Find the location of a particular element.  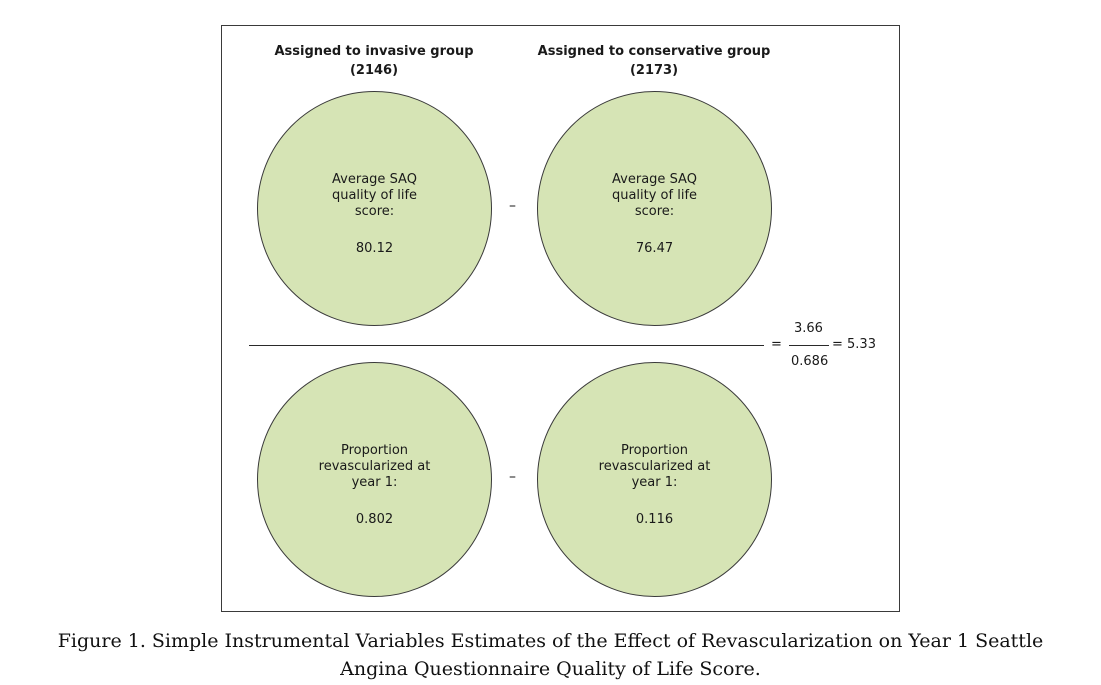

result-final: = 5.33 is located at coordinates (854, 344).